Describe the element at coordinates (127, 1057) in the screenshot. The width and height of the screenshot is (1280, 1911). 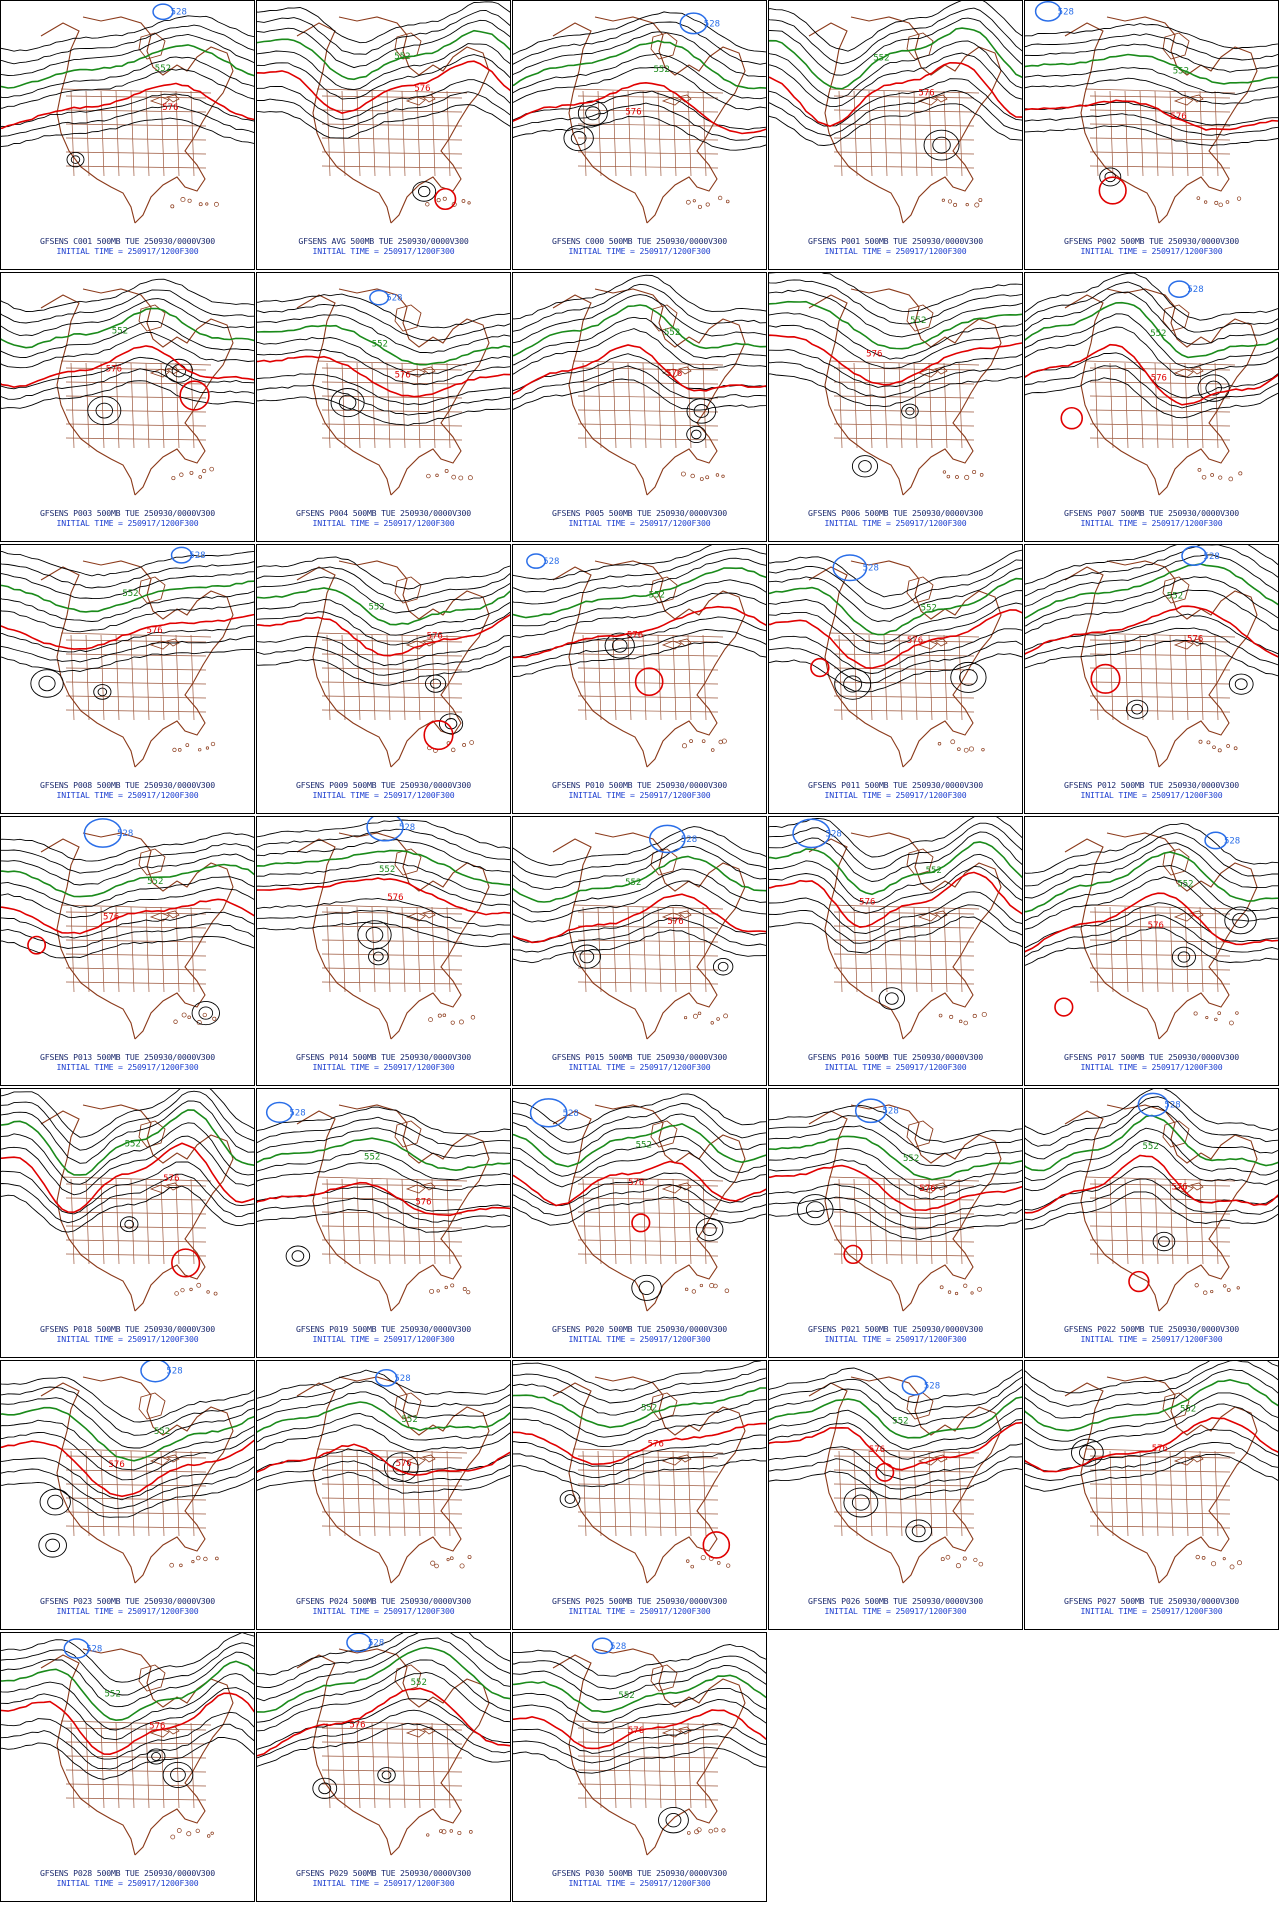
I see `panel-caption-valid: GFSENS P013 500MB TUE 250930/0000V300` at that location.